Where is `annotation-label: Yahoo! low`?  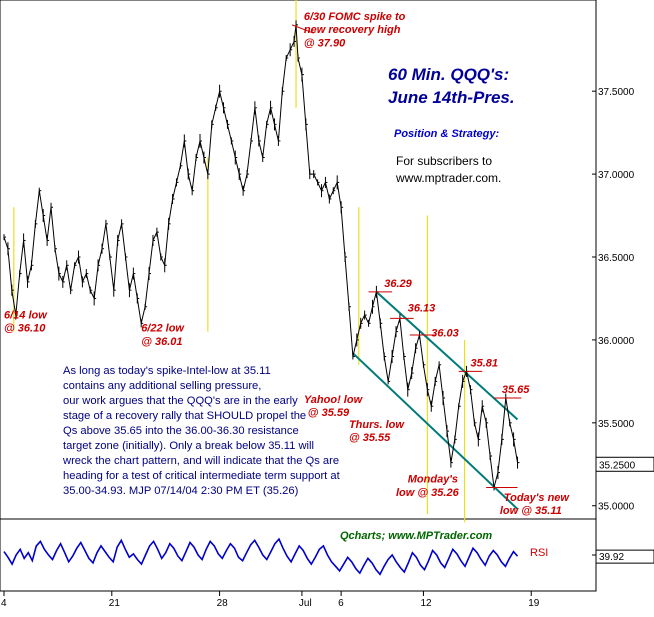 annotation-label: Yahoo! low is located at coordinates (334, 400).